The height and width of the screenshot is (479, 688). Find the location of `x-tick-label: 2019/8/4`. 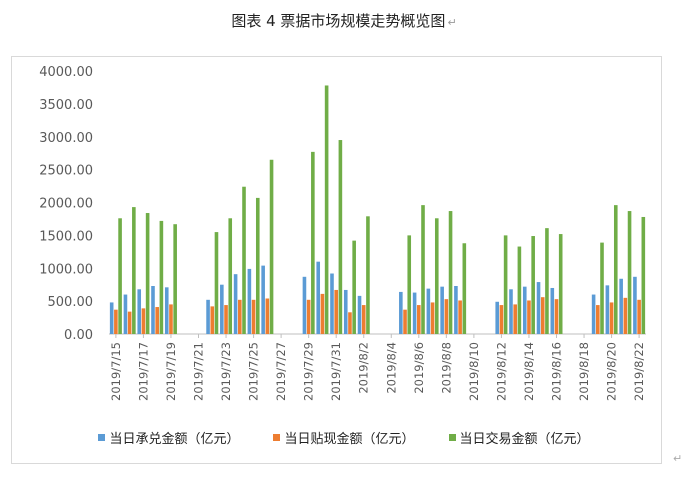

x-tick-label: 2019/8/4 is located at coordinates (391, 368).